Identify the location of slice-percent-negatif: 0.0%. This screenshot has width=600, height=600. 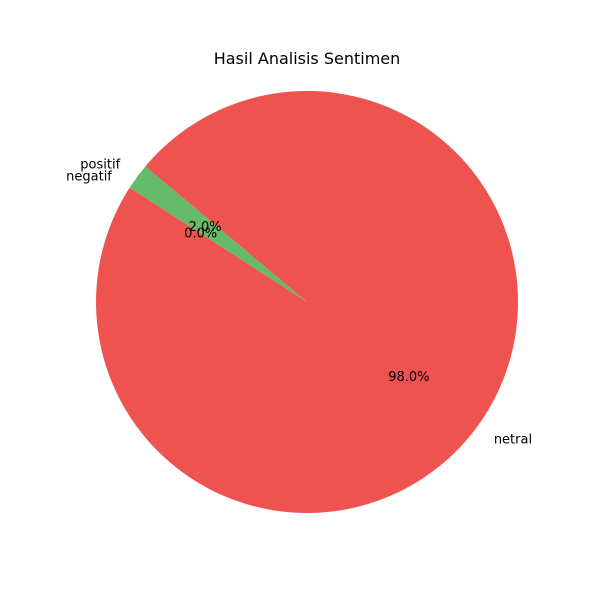
(200, 233).